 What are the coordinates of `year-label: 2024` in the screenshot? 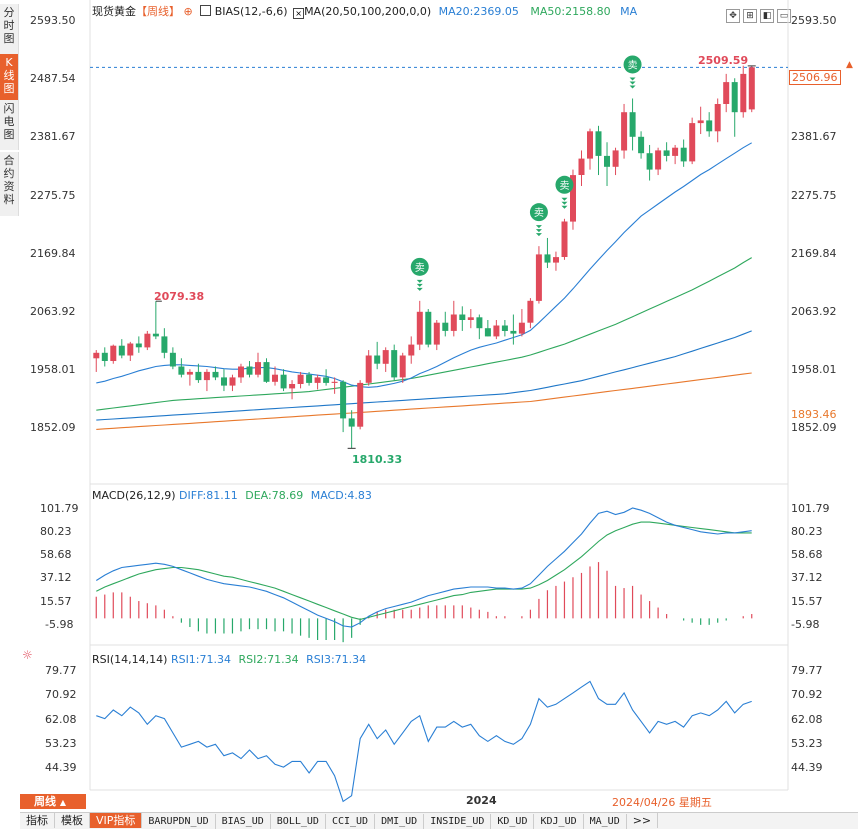 It's located at (481, 800).